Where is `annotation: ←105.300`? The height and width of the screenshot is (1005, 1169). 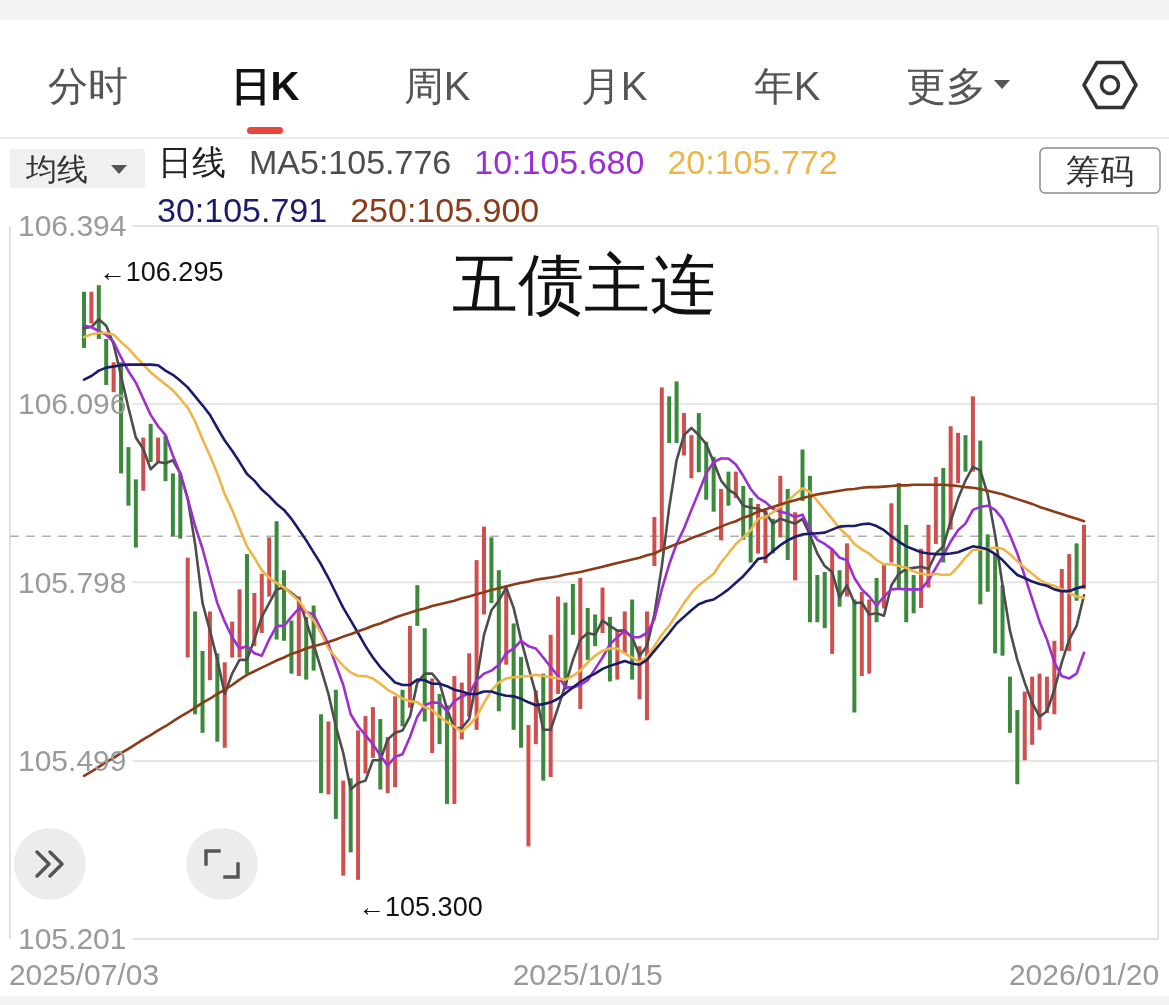 annotation: ←105.300 is located at coordinates (420, 906).